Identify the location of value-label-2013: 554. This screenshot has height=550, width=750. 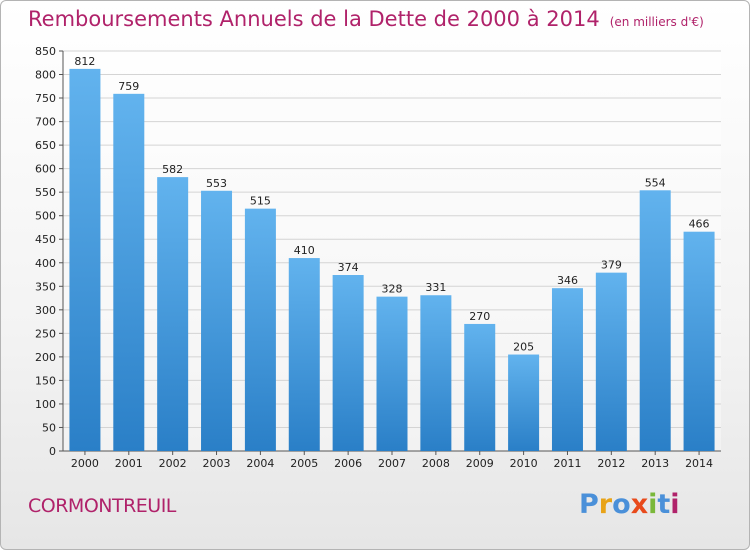
(655, 182).